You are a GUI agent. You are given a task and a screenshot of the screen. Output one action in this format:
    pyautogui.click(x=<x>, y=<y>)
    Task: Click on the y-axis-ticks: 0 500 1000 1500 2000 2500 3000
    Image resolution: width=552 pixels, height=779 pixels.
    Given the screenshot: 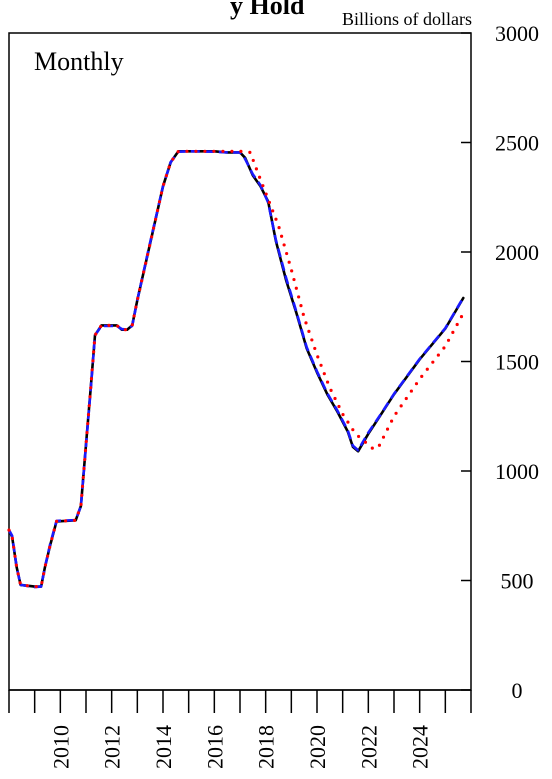 What is the action you would take?
    pyautogui.click(x=500, y=362)
    